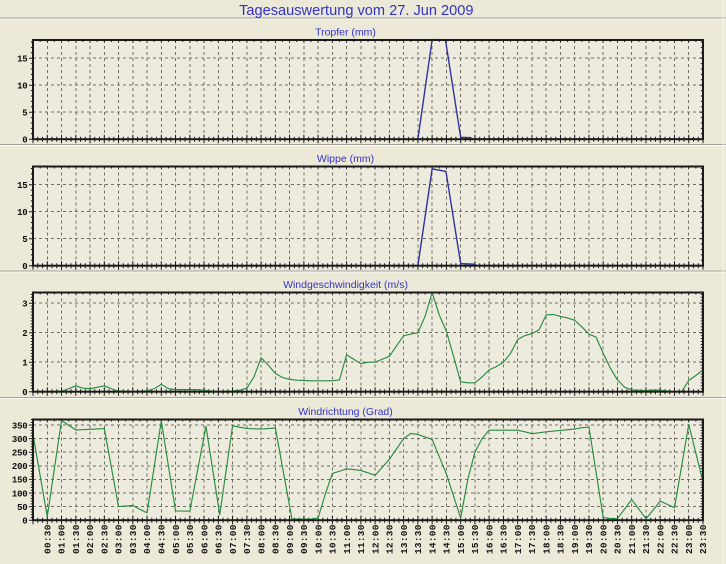  Describe the element at coordinates (546, 539) in the screenshot. I see `svg-text: 18:00` at that location.